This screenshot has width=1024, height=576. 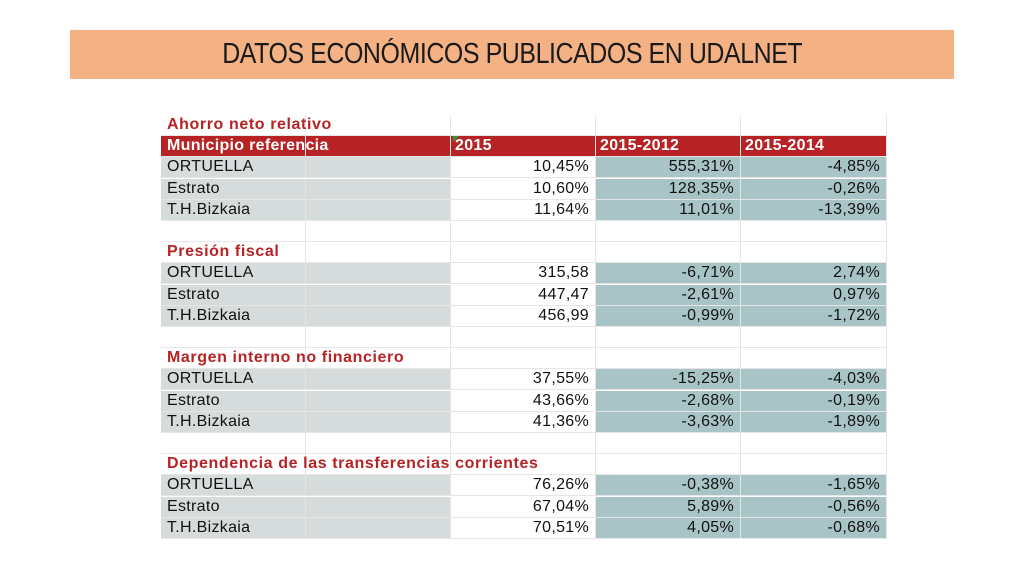 What do you see at coordinates (814, 528) in the screenshot?
I see `value-2015-2014: -0,68%` at bounding box center [814, 528].